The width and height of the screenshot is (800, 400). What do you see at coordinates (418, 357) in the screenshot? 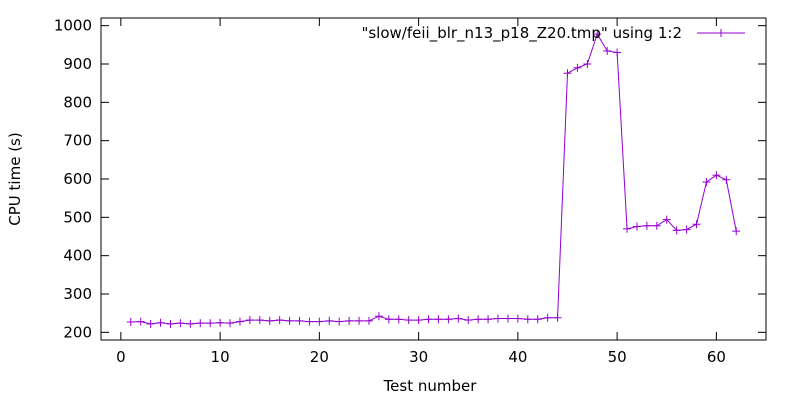
I see `x-tick-label: 30` at bounding box center [418, 357].